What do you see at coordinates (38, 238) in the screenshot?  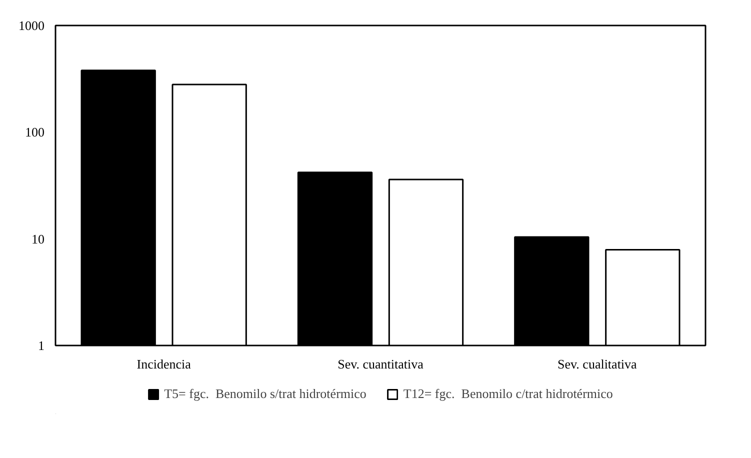 I see `y-tick-label: 10` at bounding box center [38, 238].